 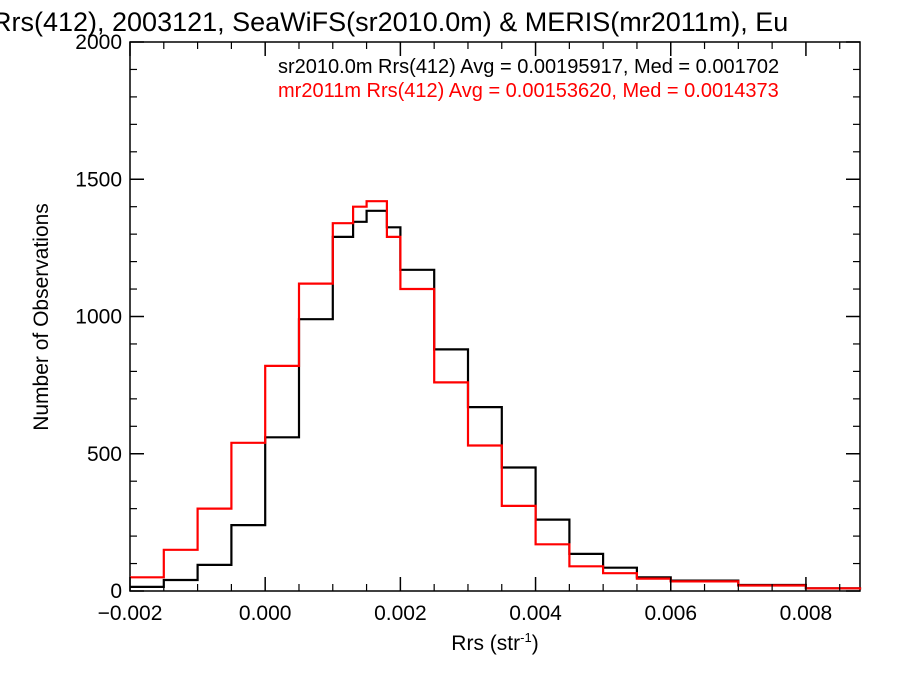 I want to click on x-tick-label: 0.000, so click(x=265, y=613).